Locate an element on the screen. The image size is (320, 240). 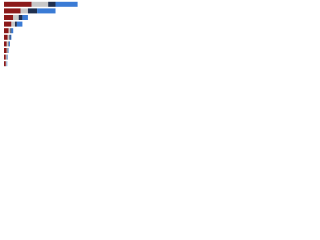
chart is located at coordinates (41, 34).